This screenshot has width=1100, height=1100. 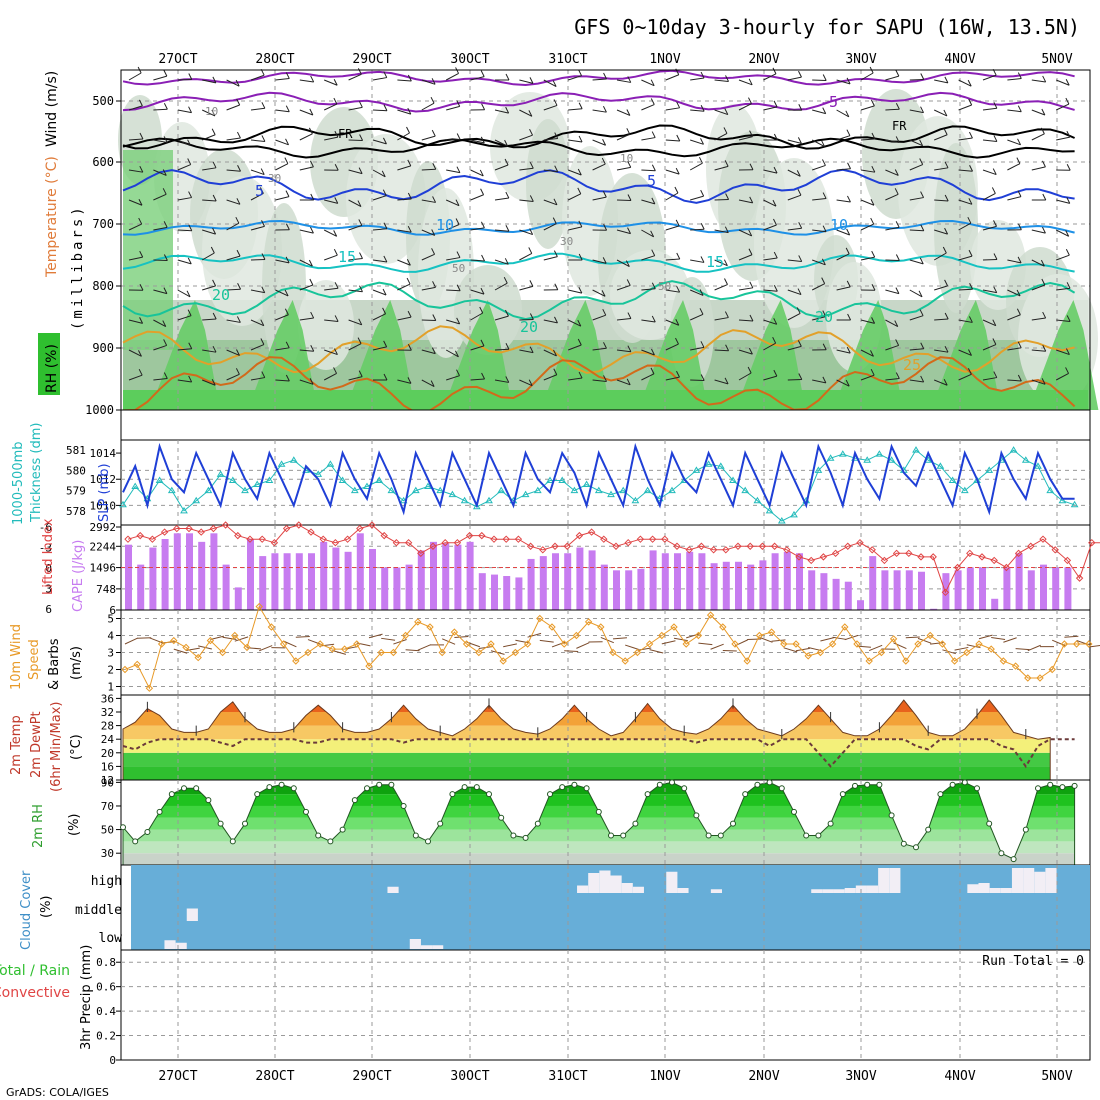 What do you see at coordinates (599, 823) in the screenshot?
I see `rh-outline` at bounding box center [599, 823].